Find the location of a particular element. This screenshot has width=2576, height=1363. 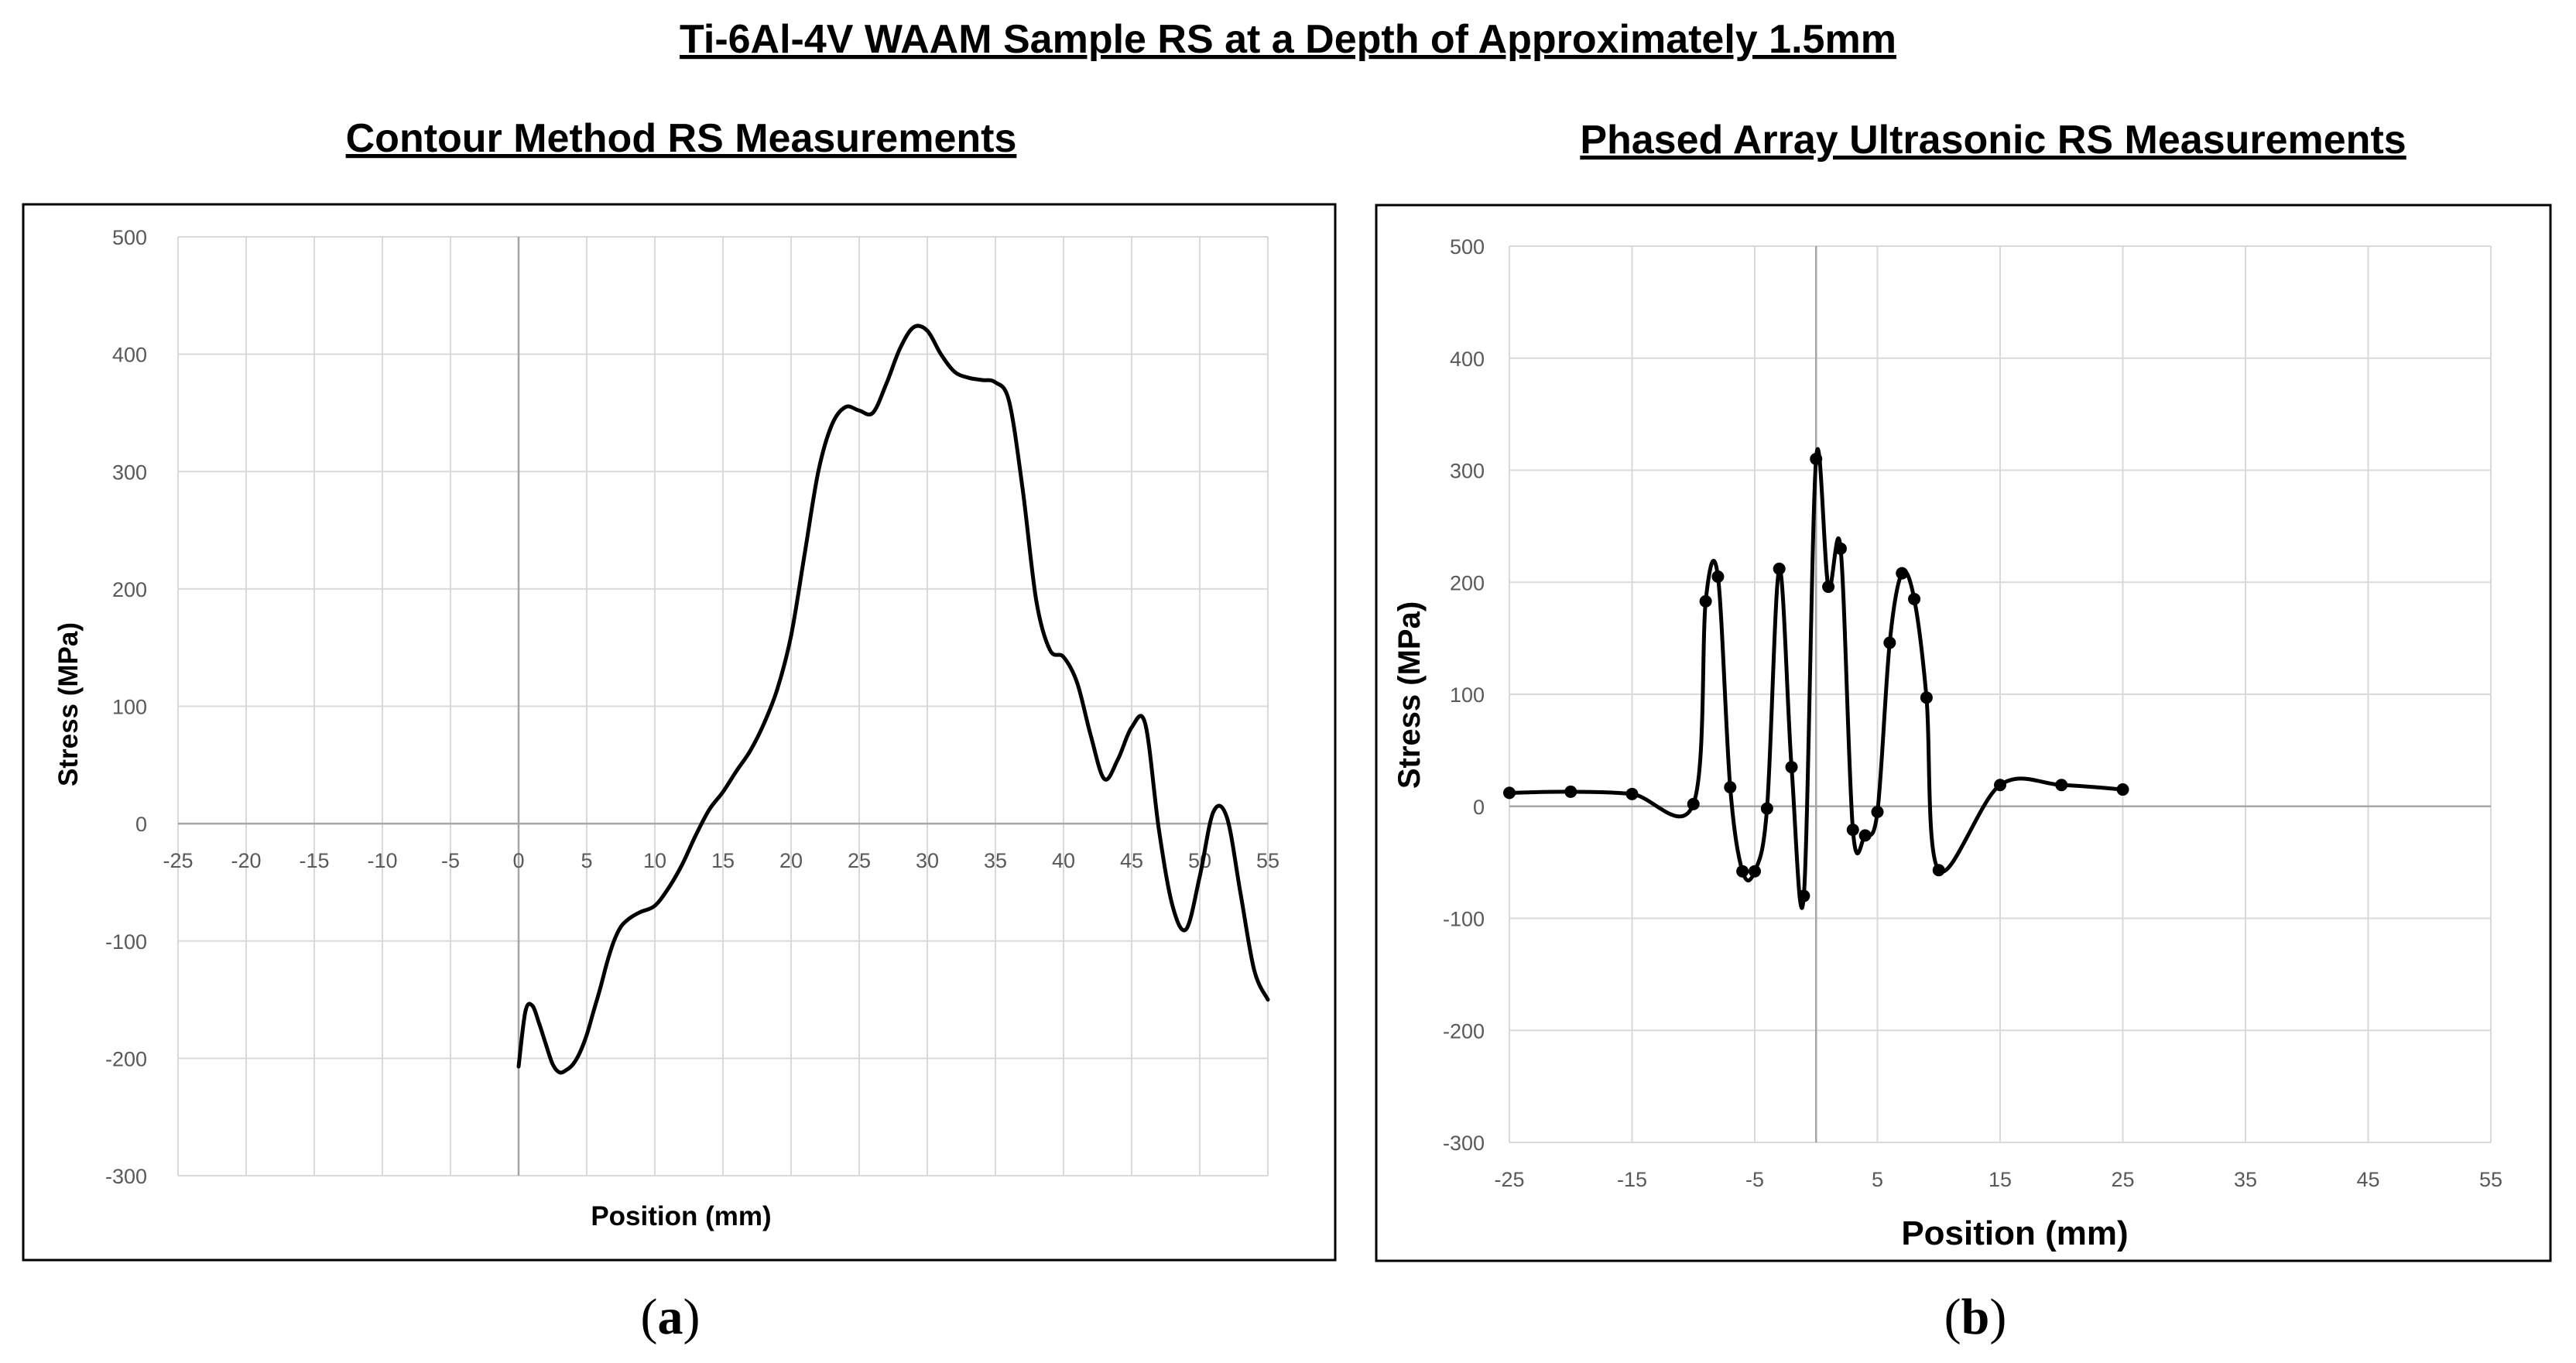

chart-b-xtick-label: 15 is located at coordinates (2000, 1180).